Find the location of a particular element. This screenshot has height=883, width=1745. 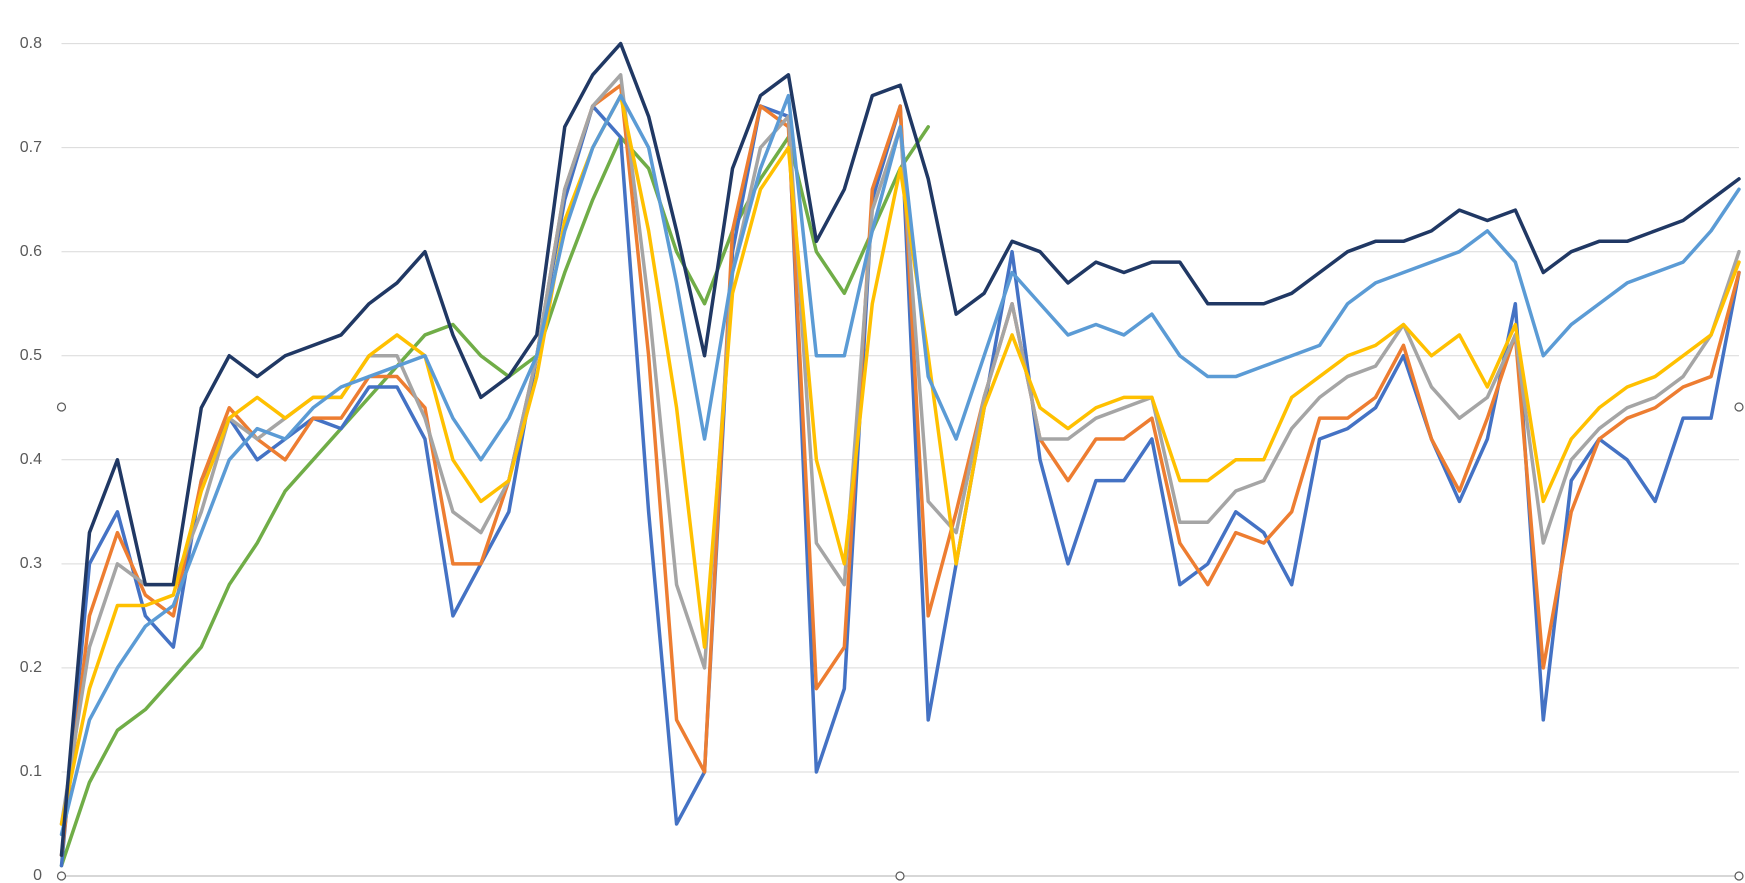

y-tick-label: 0 is located at coordinates (37, 875).